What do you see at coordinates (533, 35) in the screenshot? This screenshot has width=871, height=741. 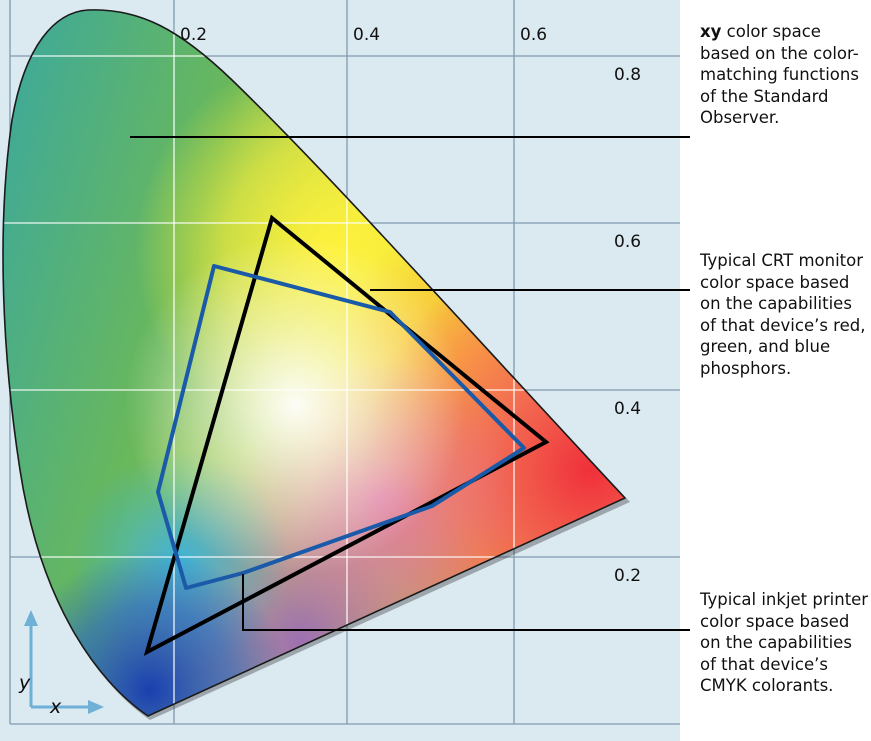 I see `x-tick-label: 0.6` at bounding box center [533, 35].